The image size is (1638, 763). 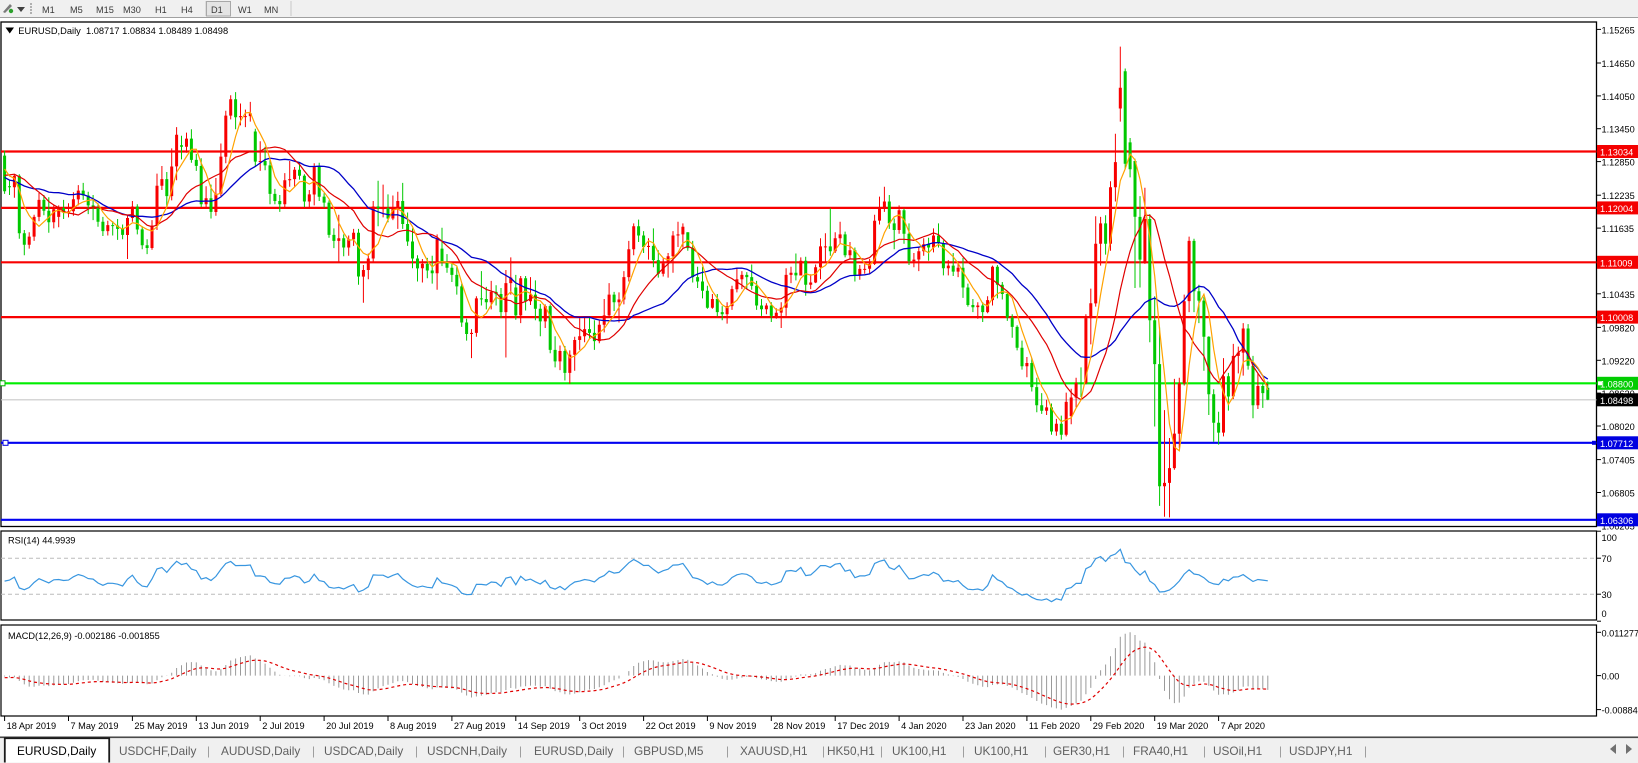 What do you see at coordinates (671, 726) in the screenshot?
I see `svg-text: 22 Oct 2019` at bounding box center [671, 726].